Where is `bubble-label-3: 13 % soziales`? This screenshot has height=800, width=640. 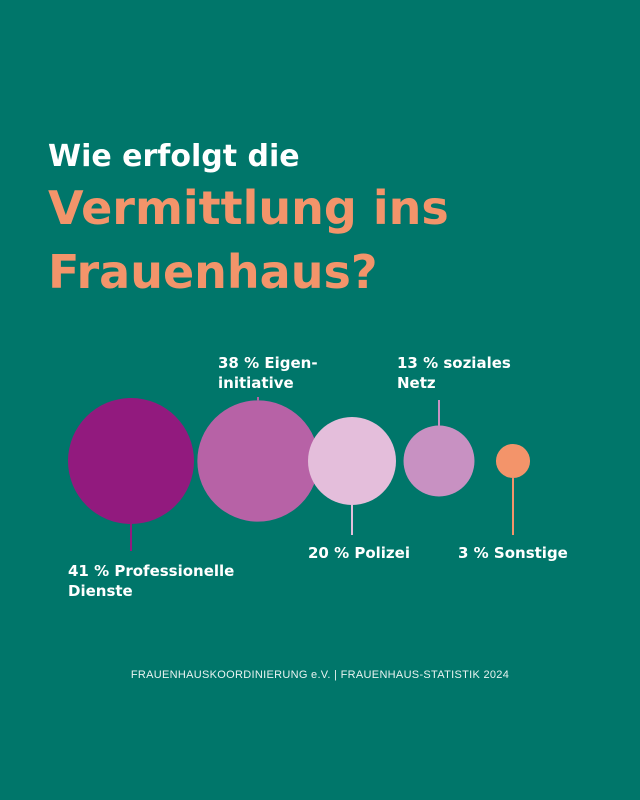
bubble-label-3: 13 % soziales is located at coordinates (454, 363).